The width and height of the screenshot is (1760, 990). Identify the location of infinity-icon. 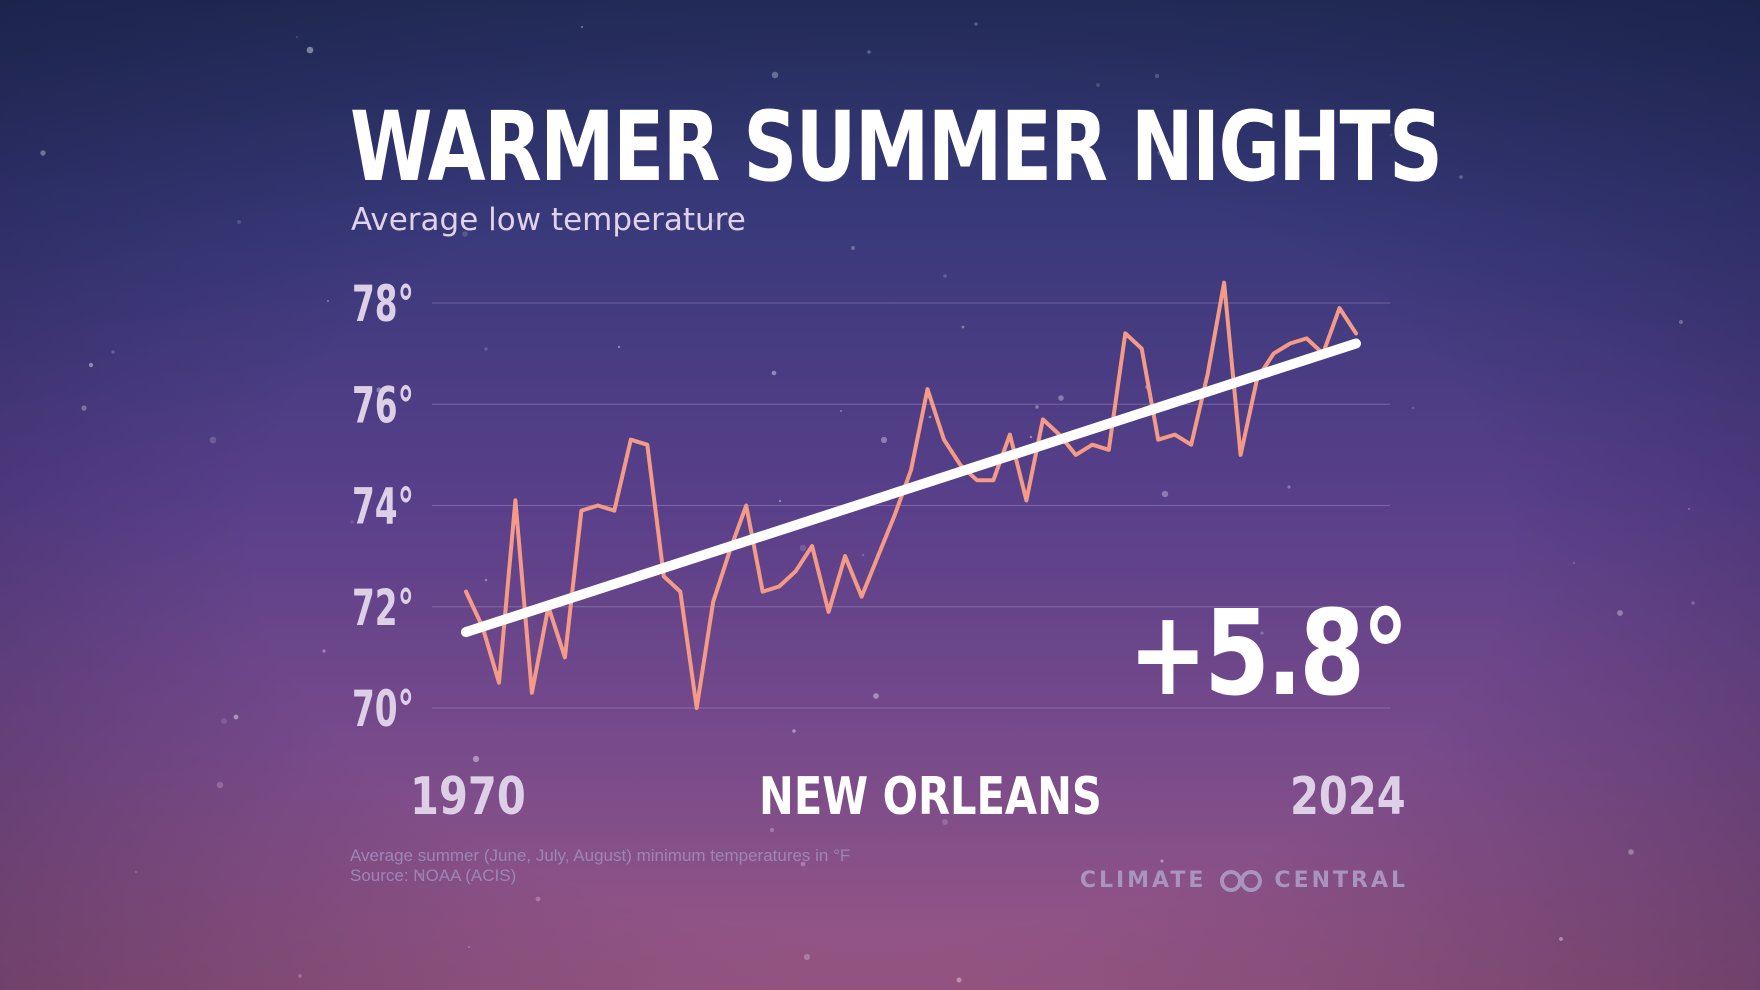
(1241, 880).